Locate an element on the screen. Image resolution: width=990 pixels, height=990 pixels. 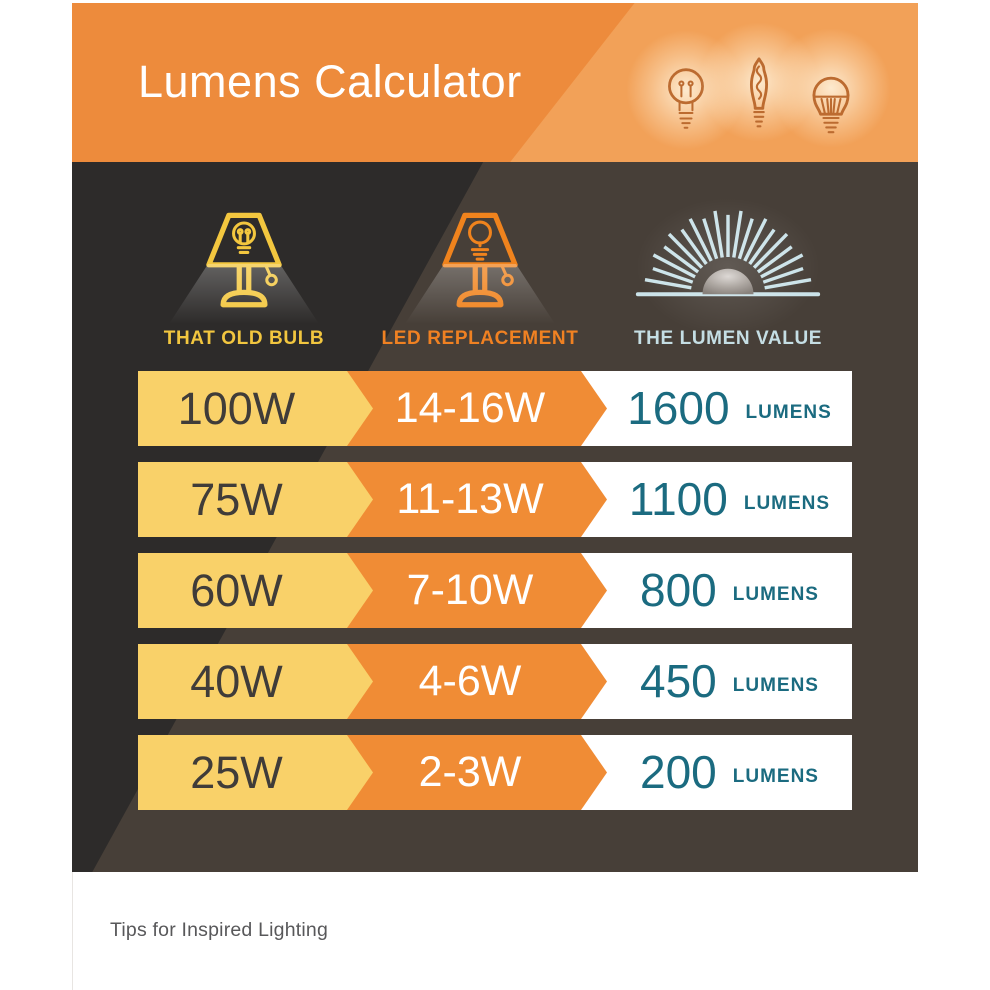
lumen-value: 450 is located at coordinates (678, 681).